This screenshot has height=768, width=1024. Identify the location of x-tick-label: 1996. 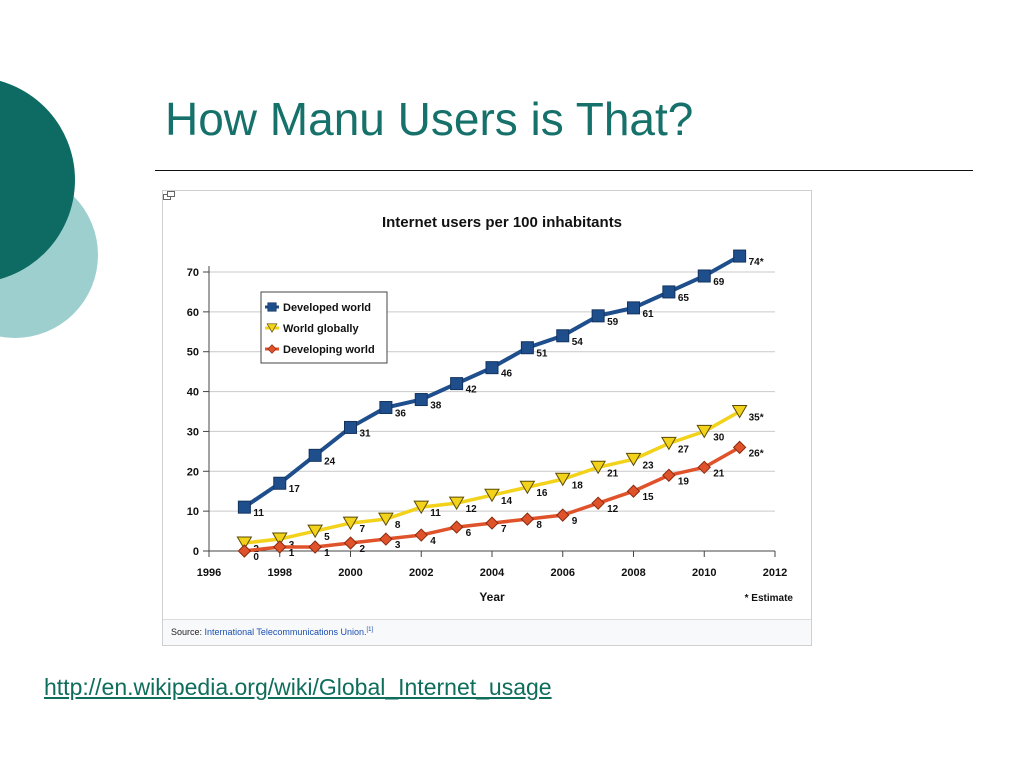
(209, 573).